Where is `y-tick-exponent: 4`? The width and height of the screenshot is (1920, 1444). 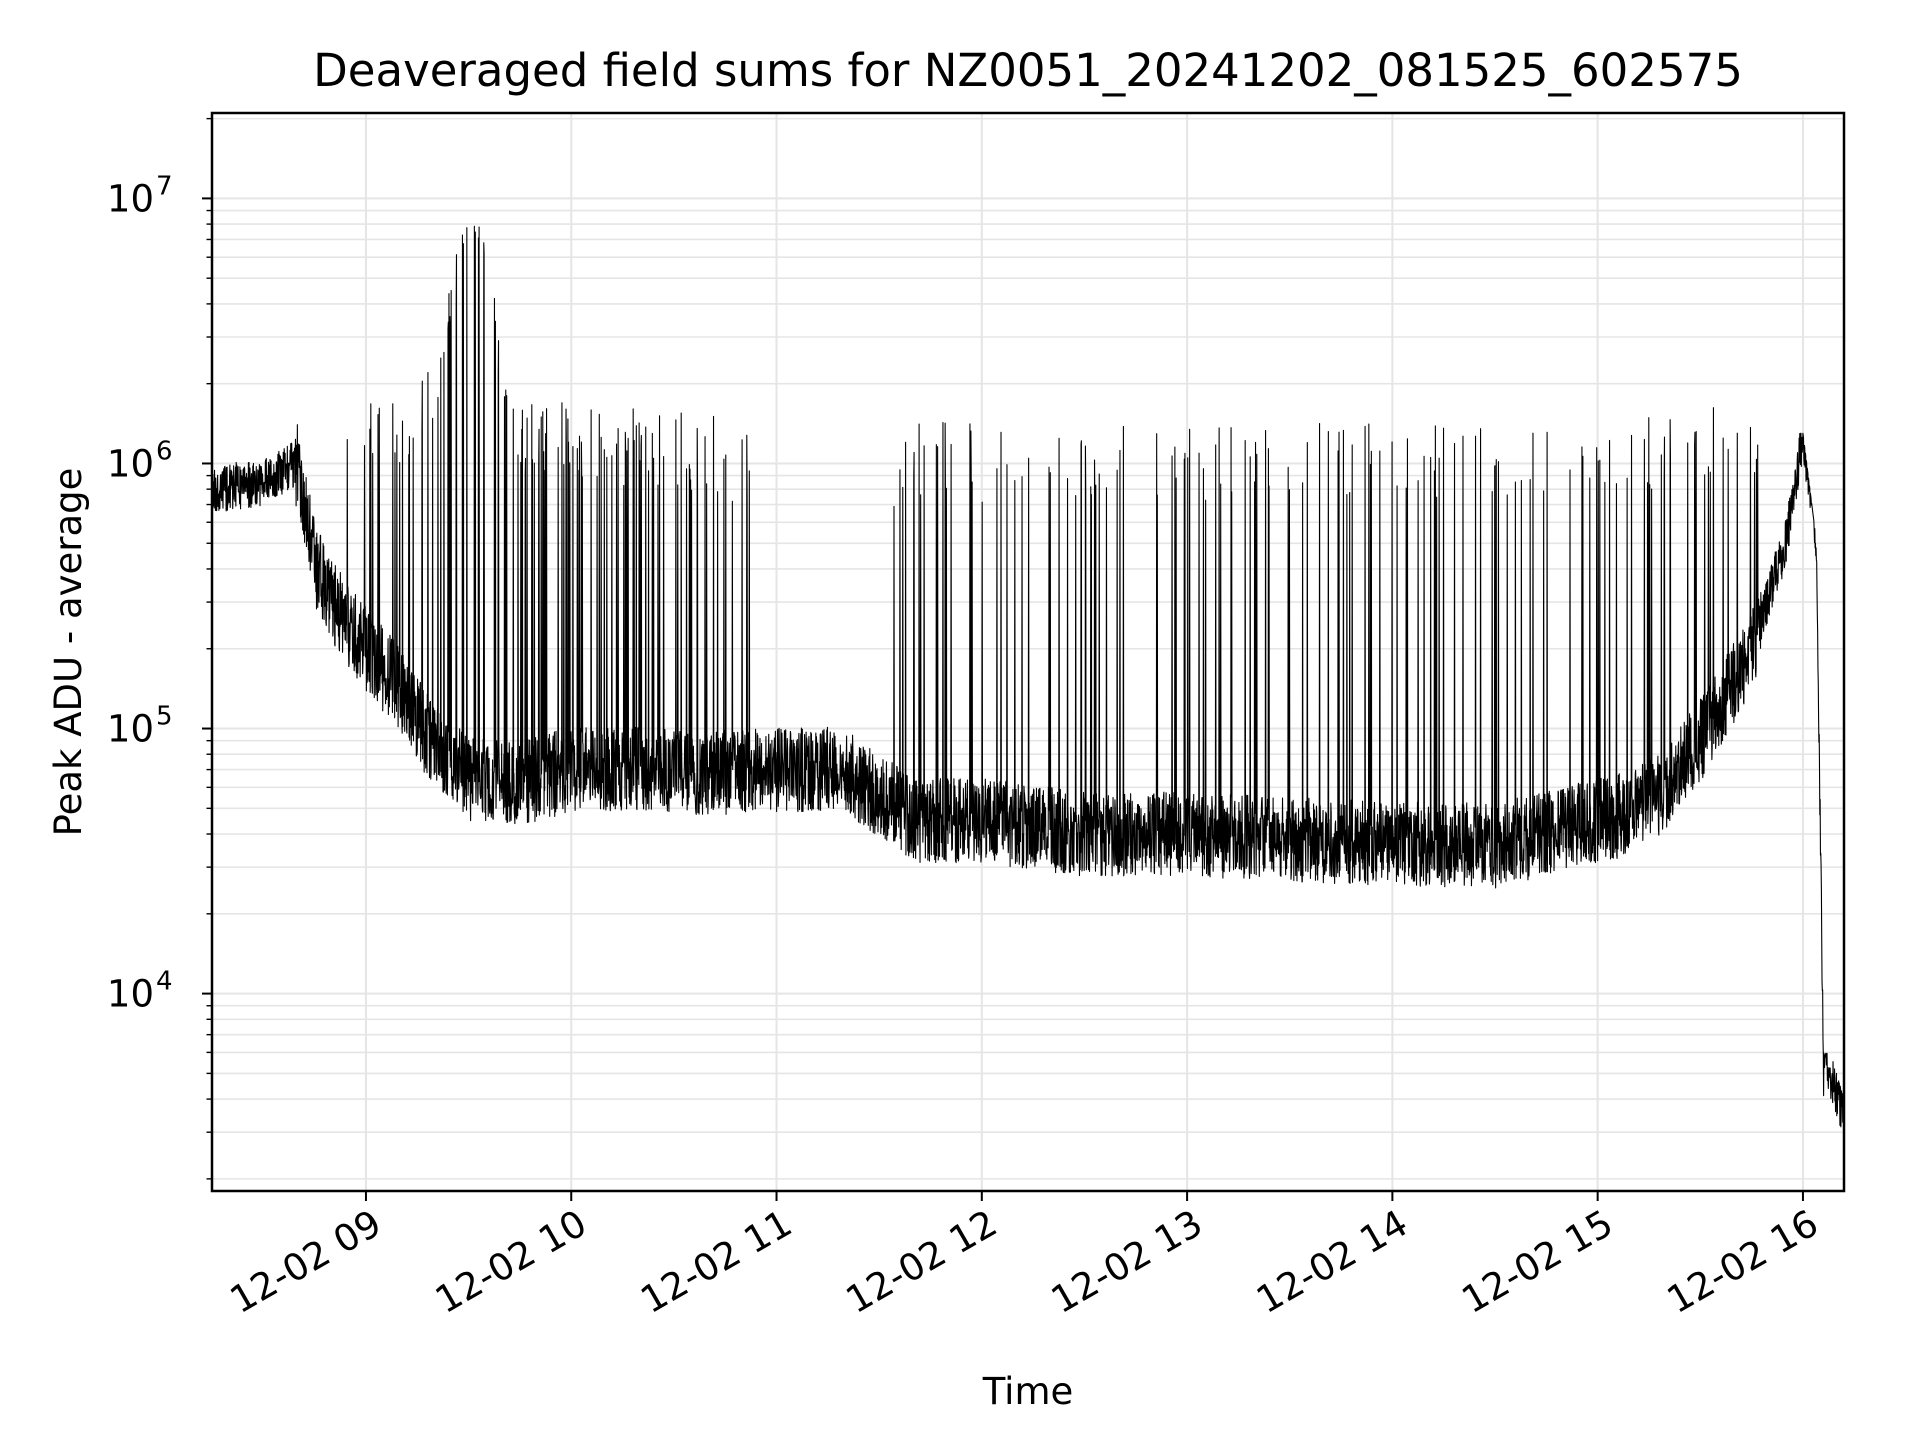
y-tick-exponent: 4 is located at coordinates (164, 982).